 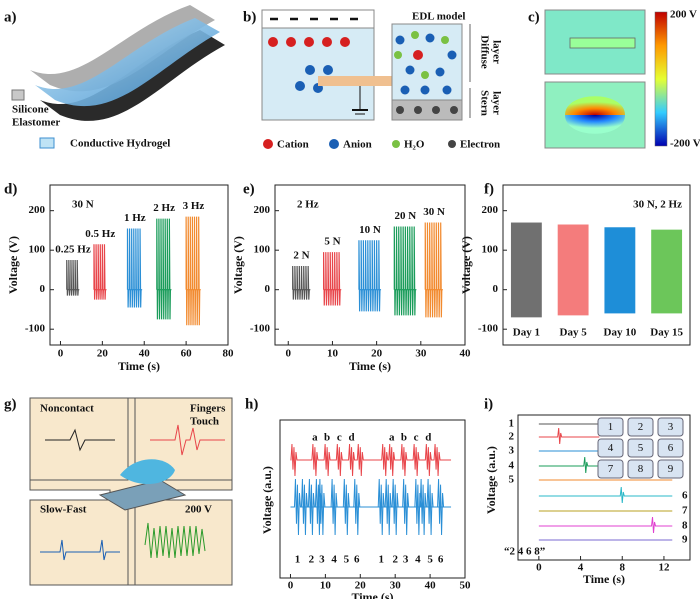 What do you see at coordinates (187, 354) in the screenshot?
I see `x-tick-label: 60` at bounding box center [187, 354].